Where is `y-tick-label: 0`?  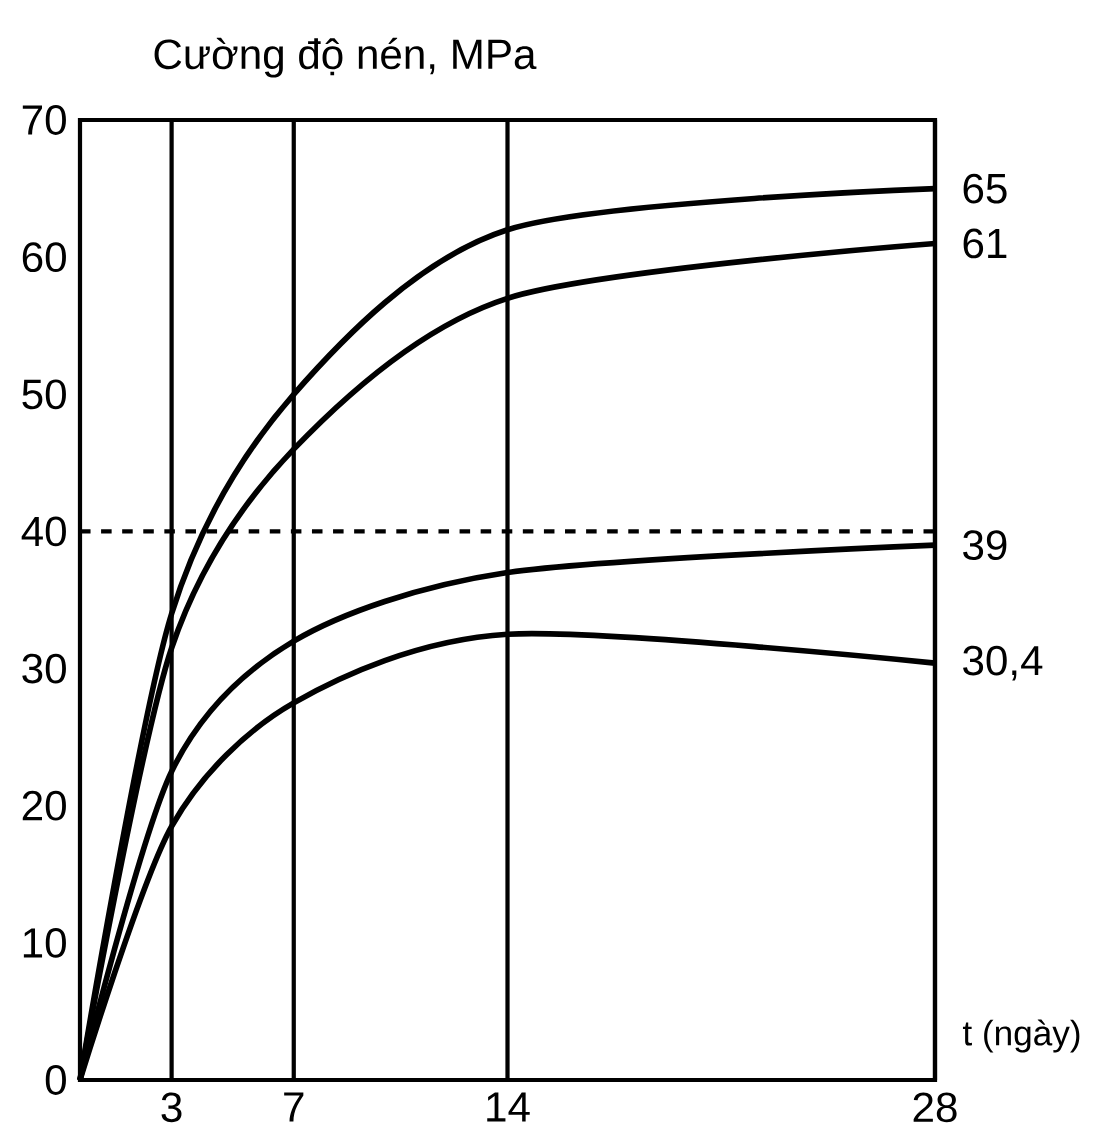 y-tick-label: 0 is located at coordinates (55, 1080).